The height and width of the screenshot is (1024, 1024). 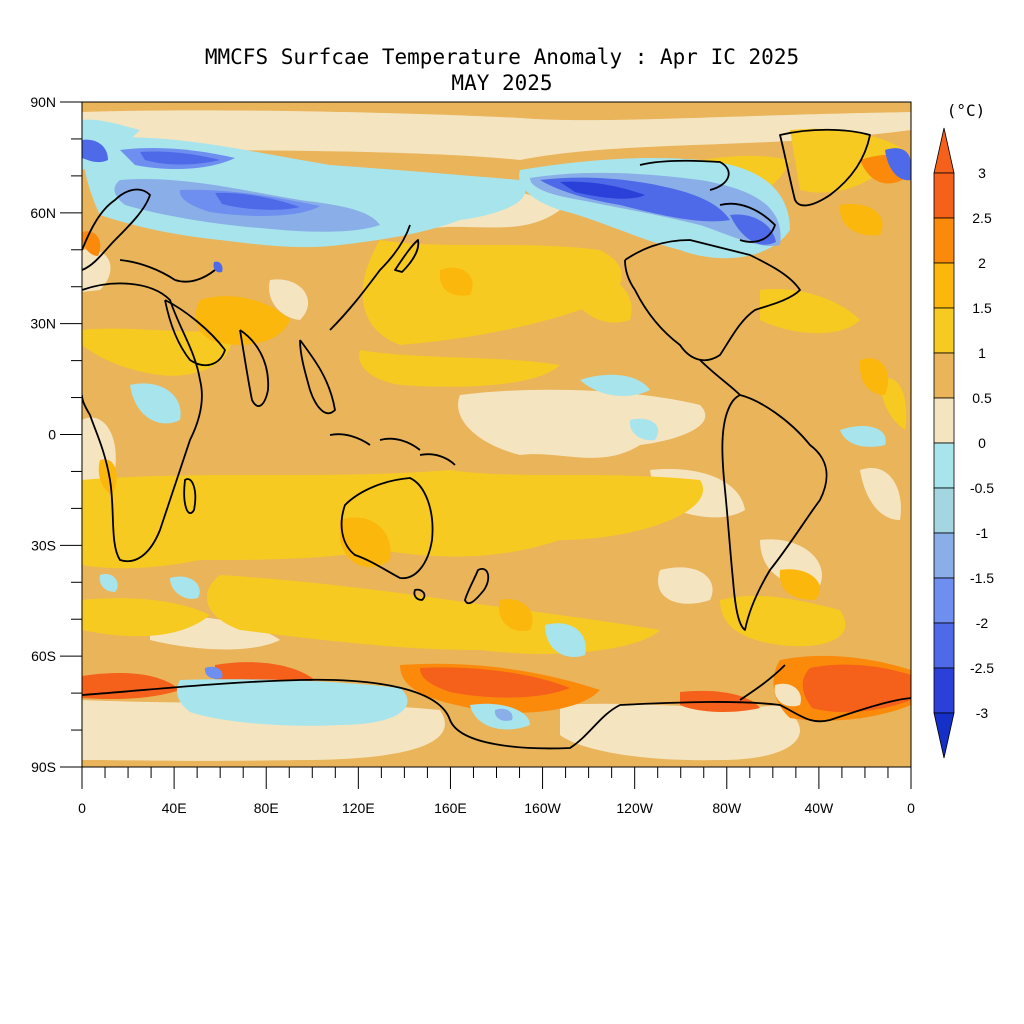 What do you see at coordinates (450, 808) in the screenshot?
I see `lon-tick-label: 160E` at bounding box center [450, 808].